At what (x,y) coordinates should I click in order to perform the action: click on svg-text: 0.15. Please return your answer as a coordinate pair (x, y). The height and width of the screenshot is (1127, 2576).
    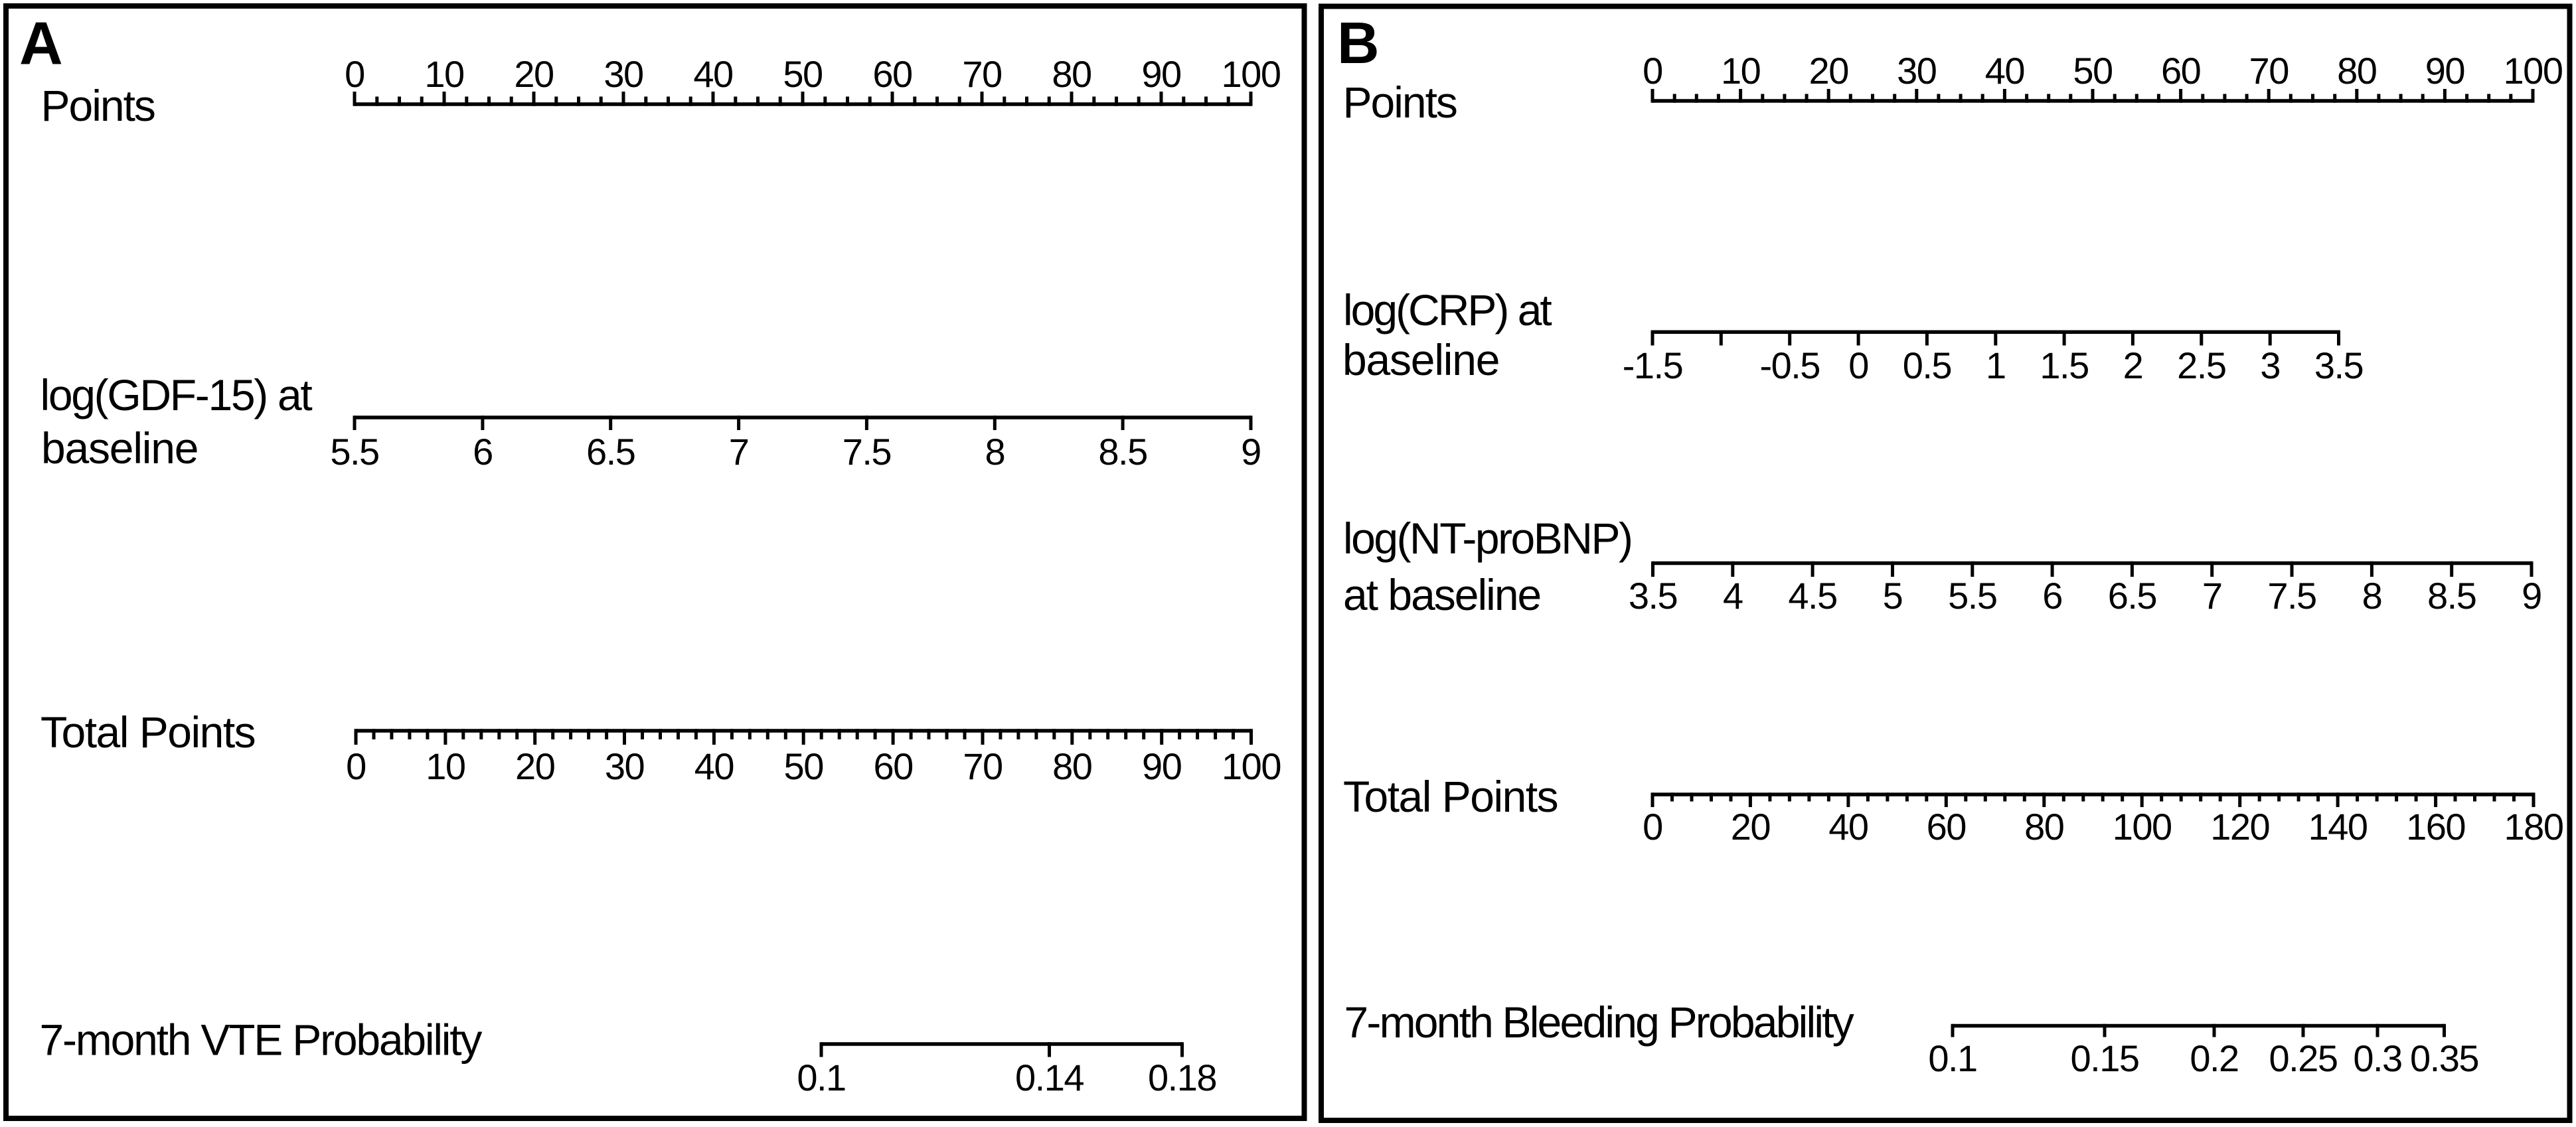
    Looking at the image, I should click on (2105, 1058).